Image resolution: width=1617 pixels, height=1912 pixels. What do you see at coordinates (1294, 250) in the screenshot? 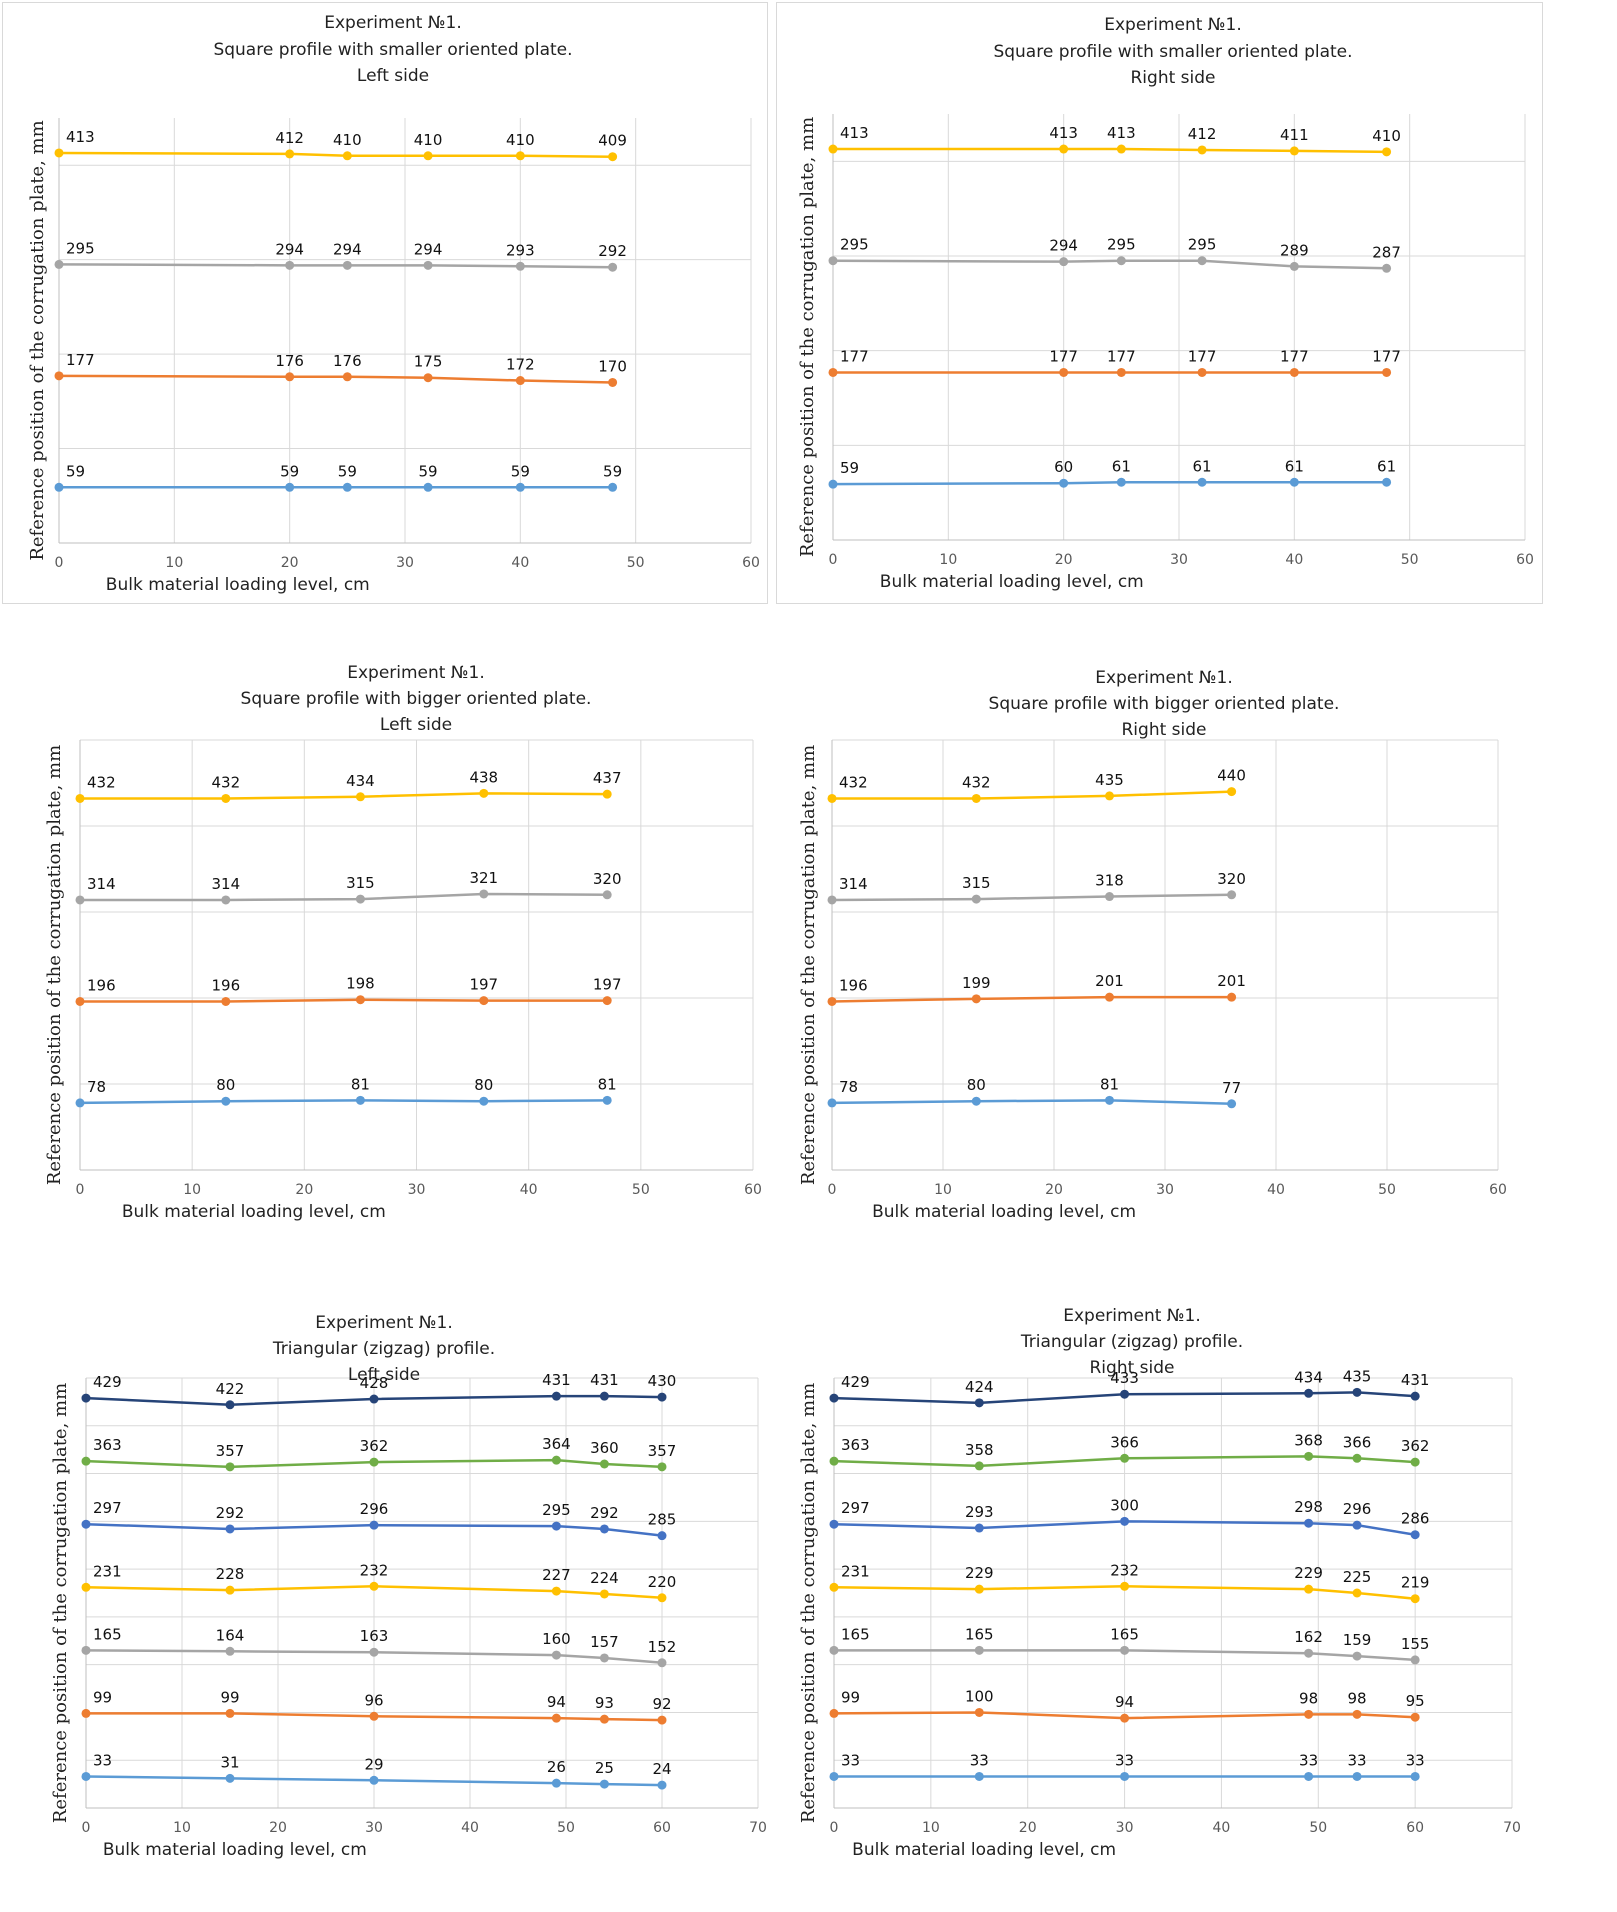
I see `data-label: 289` at bounding box center [1294, 250].